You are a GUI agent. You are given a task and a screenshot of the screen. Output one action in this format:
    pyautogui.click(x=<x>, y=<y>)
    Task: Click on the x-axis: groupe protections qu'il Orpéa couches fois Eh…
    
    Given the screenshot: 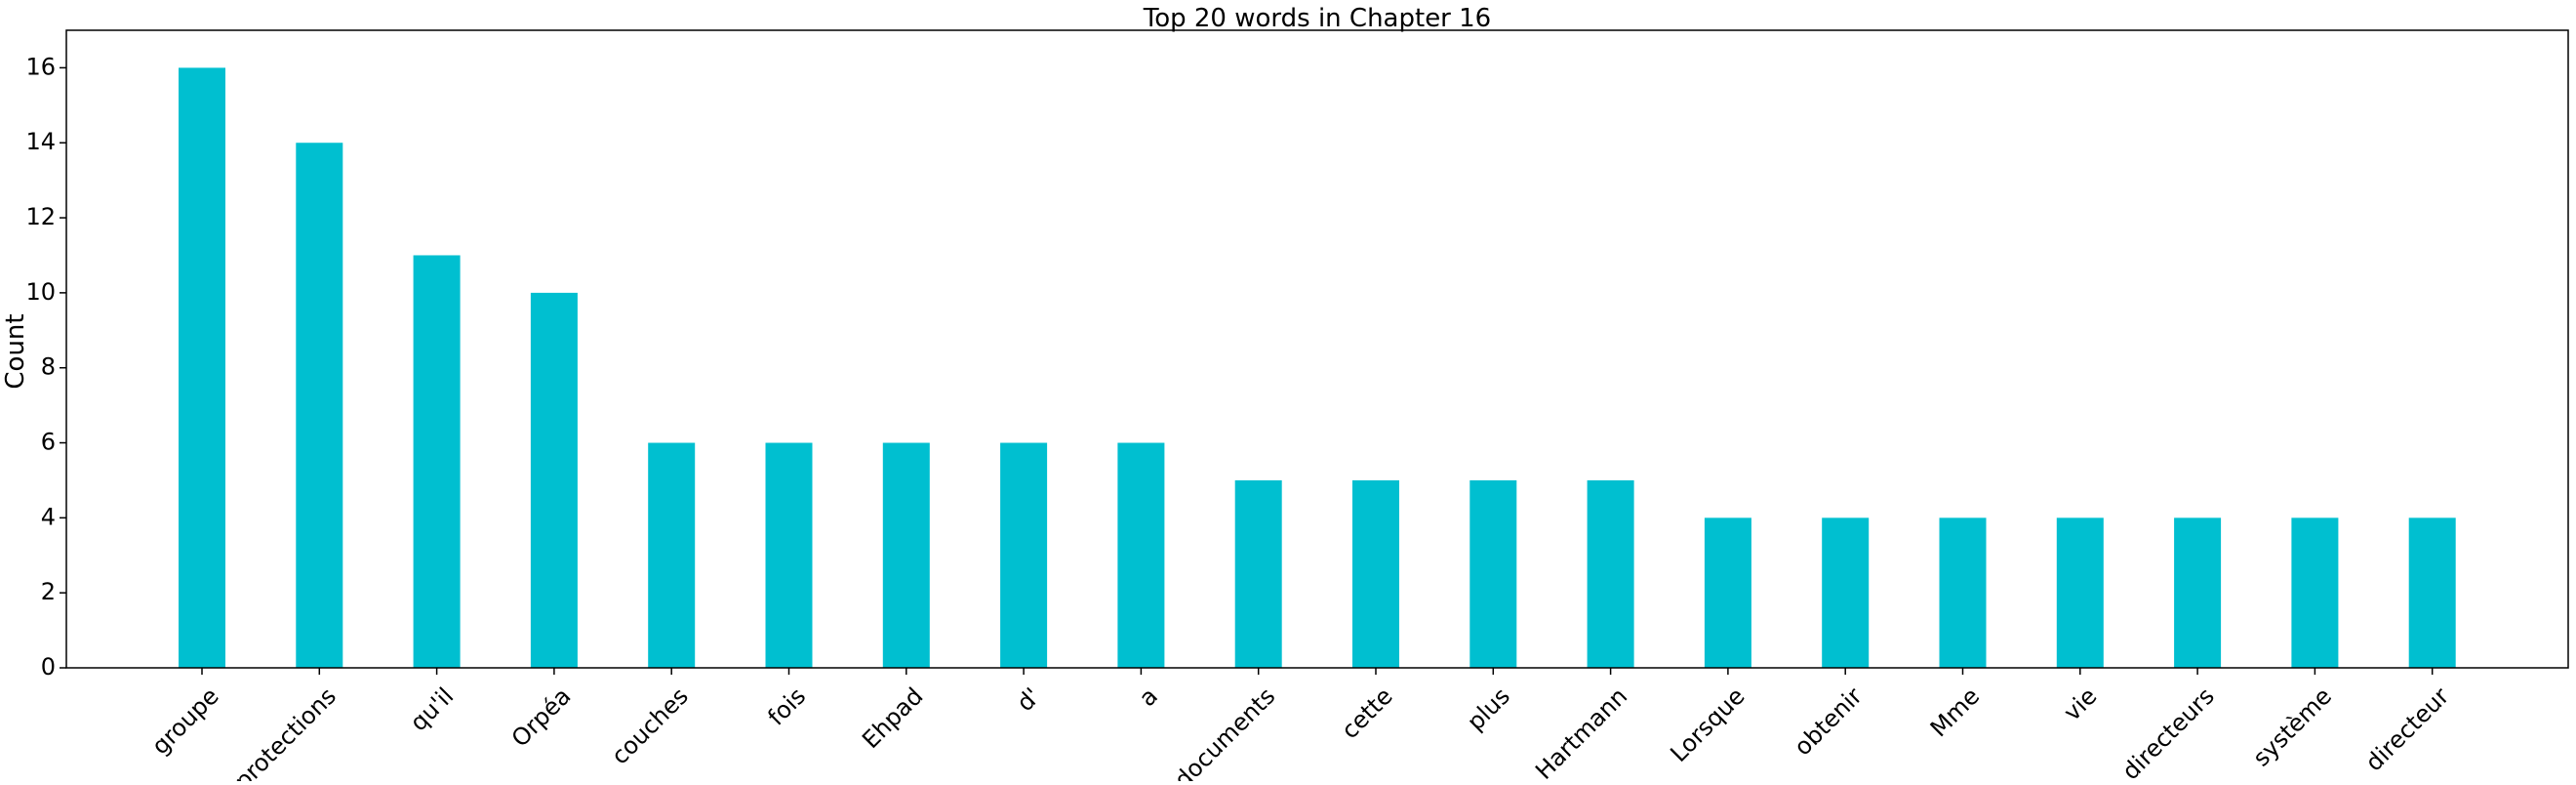 What is the action you would take?
    pyautogui.click(x=1300, y=726)
    